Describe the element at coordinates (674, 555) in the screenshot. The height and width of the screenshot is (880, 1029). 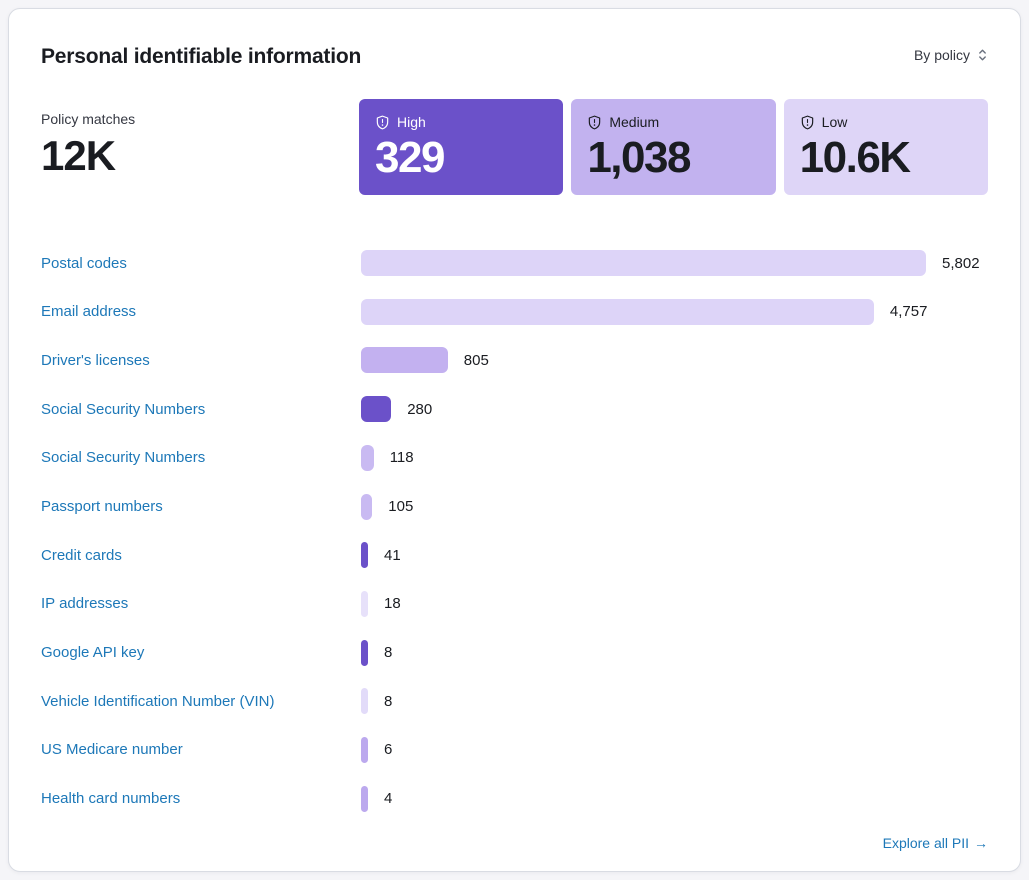
I see `pii-bar-area: 41` at that location.